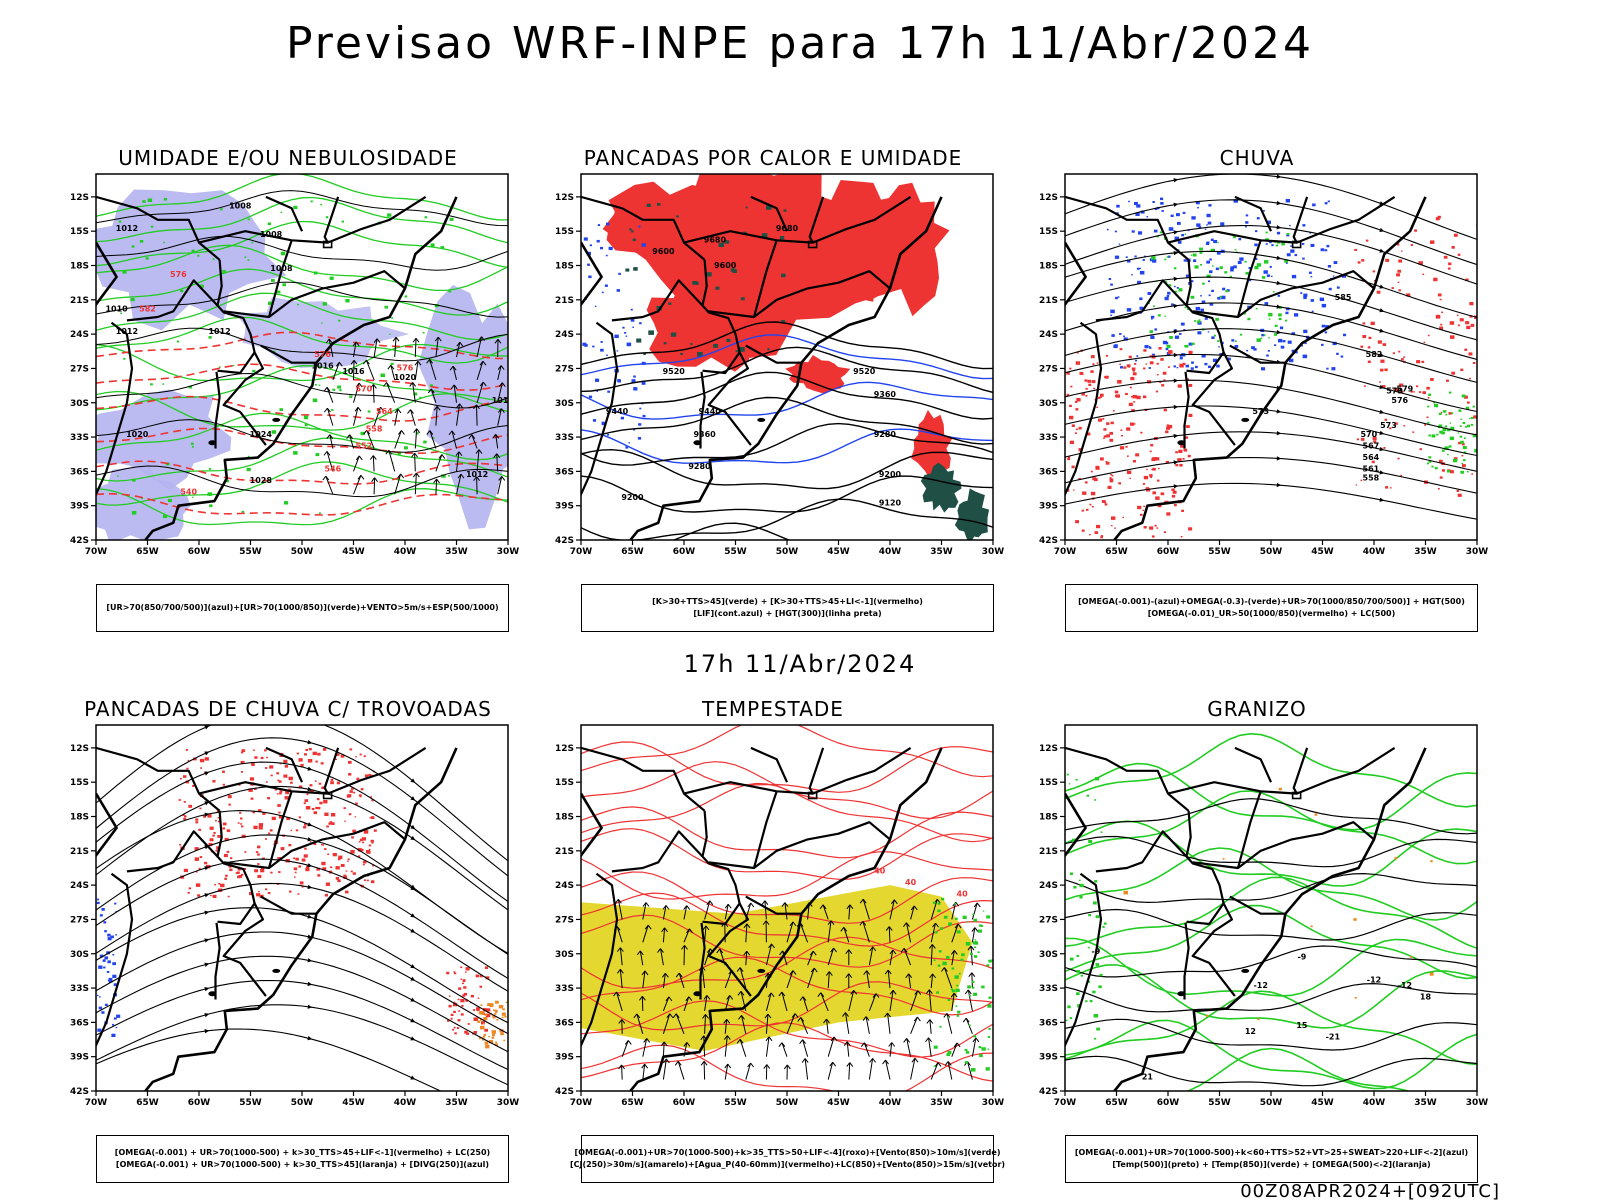 The height and width of the screenshot is (1202, 1600). What do you see at coordinates (503, 400) in the screenshot?
I see `isobar-label: 1019` at bounding box center [503, 400].